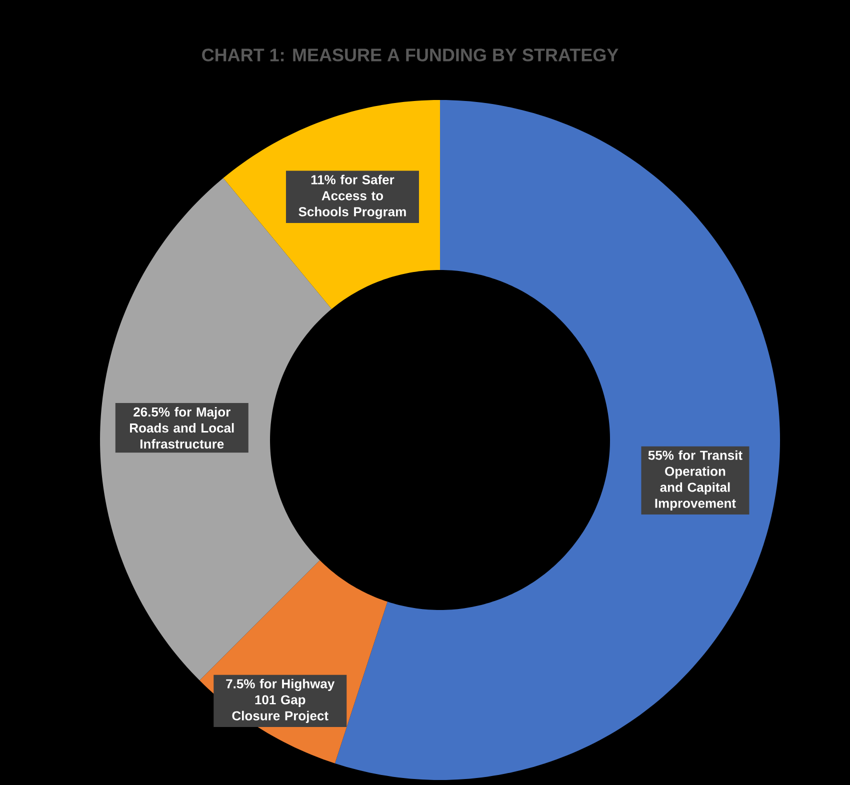 The height and width of the screenshot is (785, 850). Describe the element at coordinates (352, 196) in the screenshot. I see `slice-label: 11% for Safer Access to Schools Program` at that location.